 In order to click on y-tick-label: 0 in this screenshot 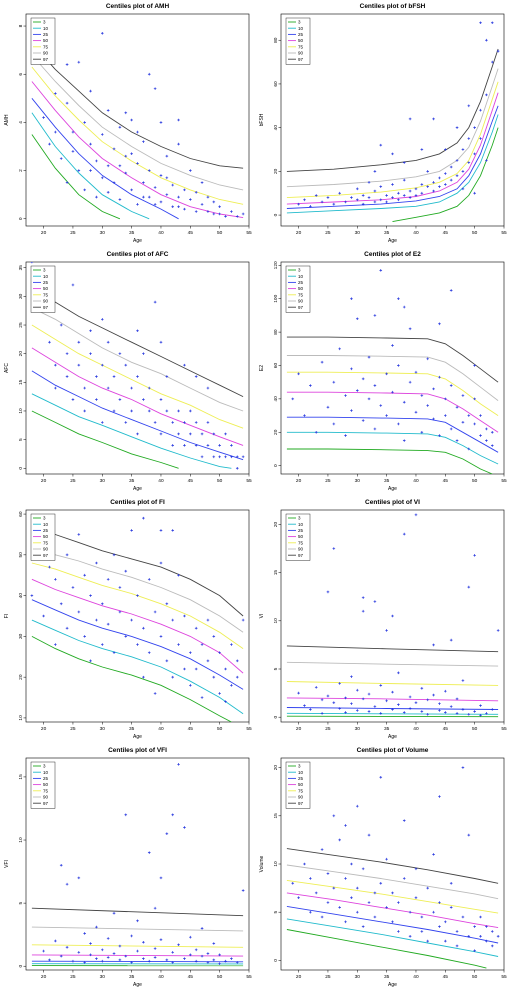, I will do `click(21, 966)`.